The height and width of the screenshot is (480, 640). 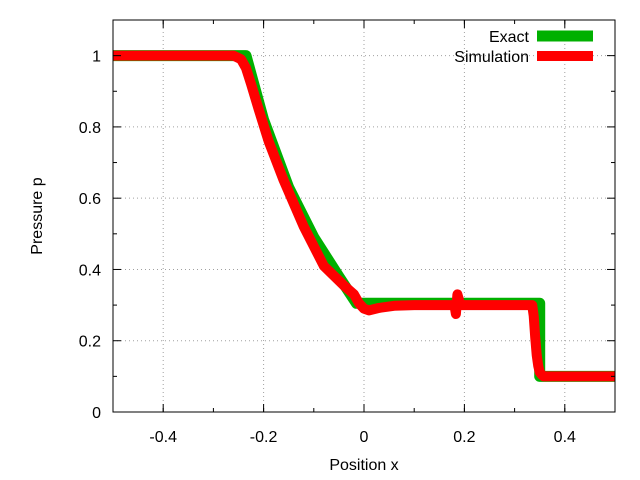 What do you see at coordinates (264, 437) in the screenshot?
I see `x-tick-label: -0.2` at bounding box center [264, 437].